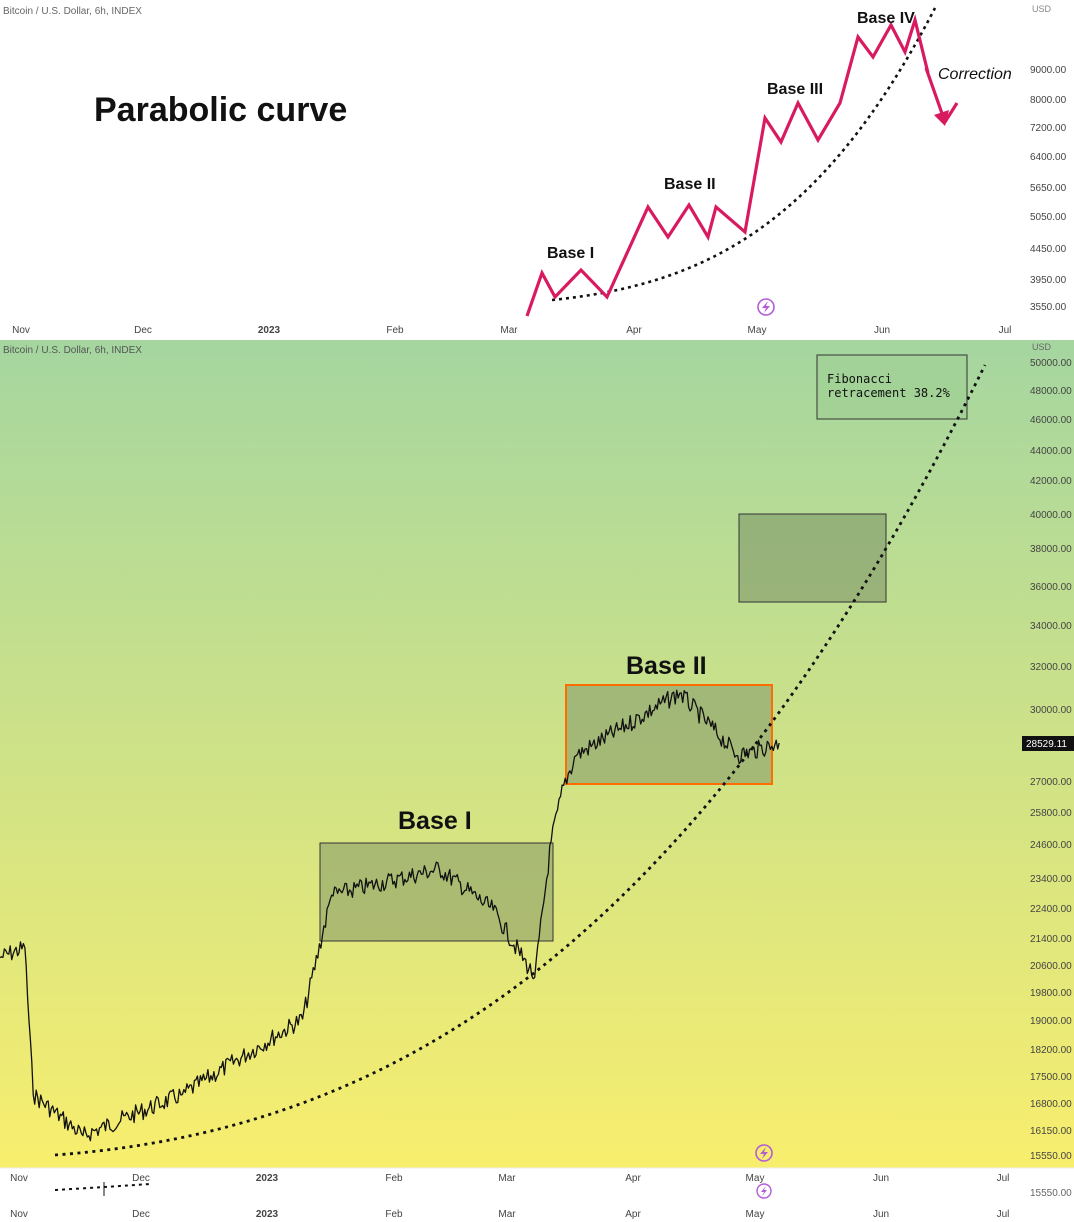 Image resolution: width=1074 pixels, height=1222 pixels. I want to click on main-y-tick-label-16: 21400.00, so click(1051, 939).